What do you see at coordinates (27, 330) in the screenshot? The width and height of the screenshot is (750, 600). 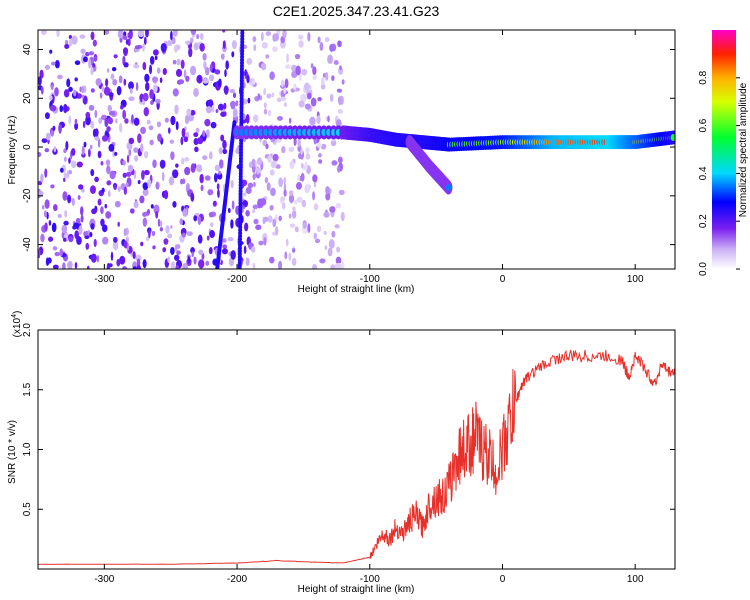 I see `snr-y-tick-label: 2.0` at bounding box center [27, 330].